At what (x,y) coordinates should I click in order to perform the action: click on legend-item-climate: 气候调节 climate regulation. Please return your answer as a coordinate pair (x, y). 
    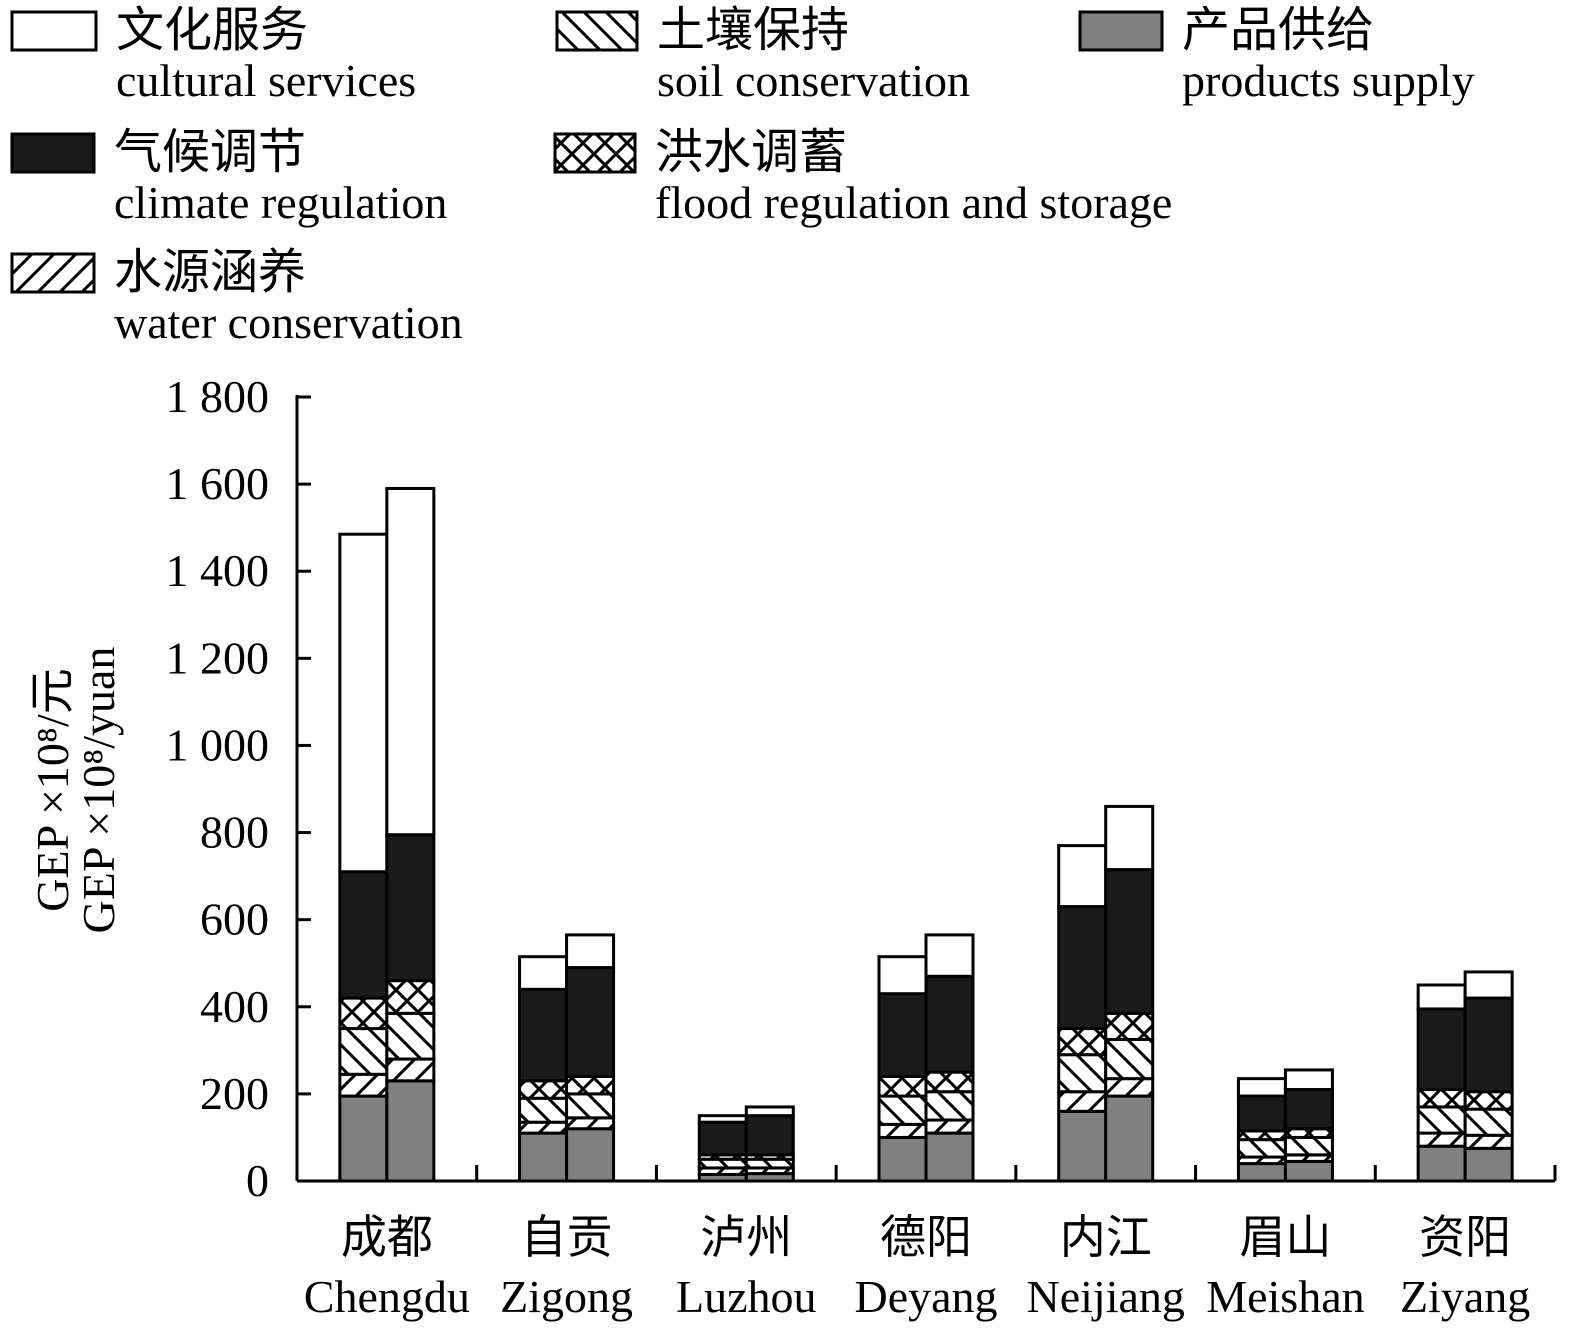
    Looking at the image, I should click on (228, 177).